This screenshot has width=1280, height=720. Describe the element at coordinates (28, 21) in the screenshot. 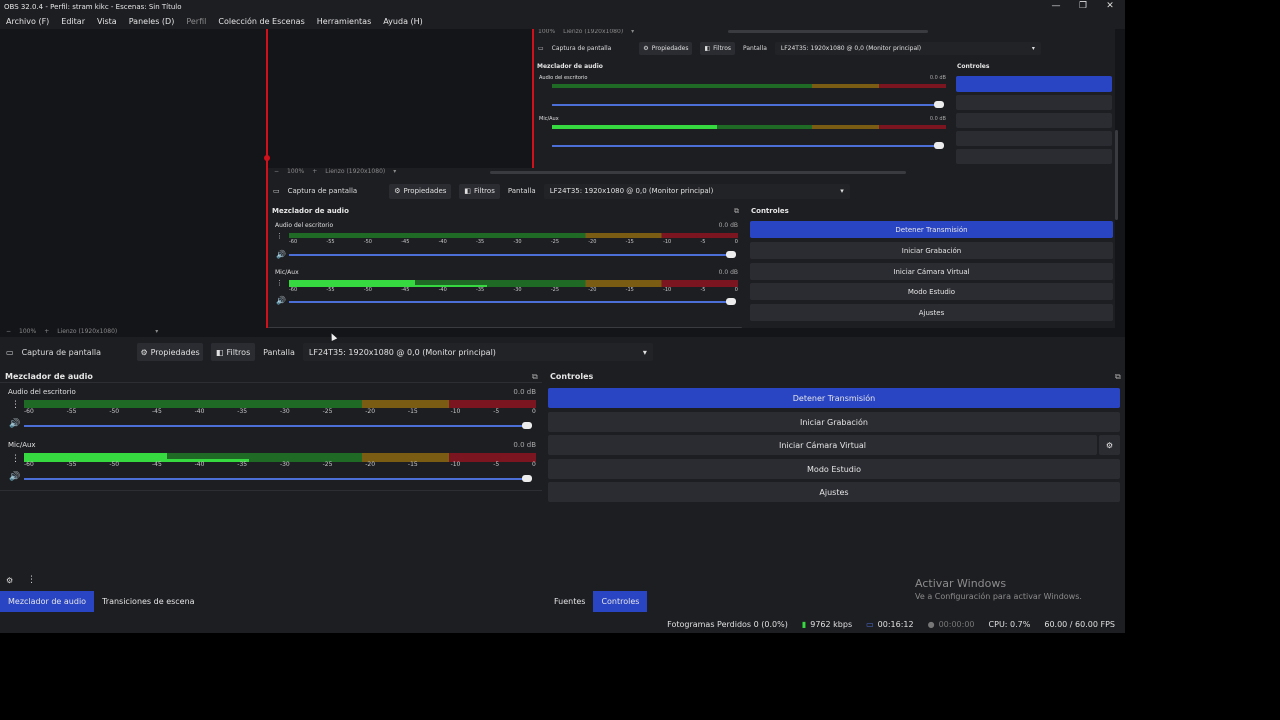

I see `menu-archivo: Archivo (F)` at that location.